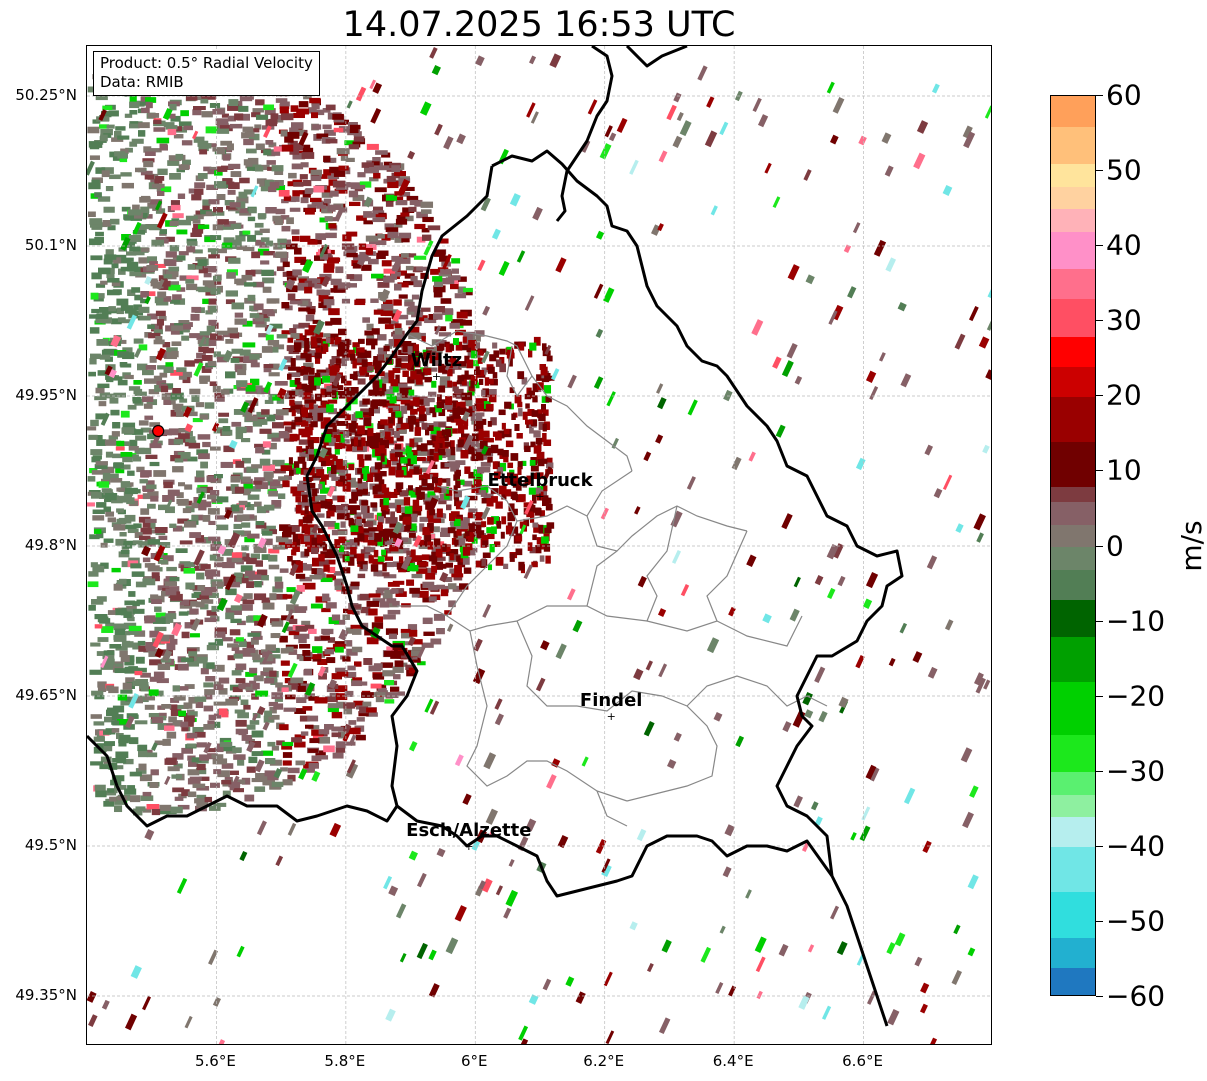  I want to click on product-info-box: Product: 0.5° Radial Velocity Data: RMIB, so click(206, 73).